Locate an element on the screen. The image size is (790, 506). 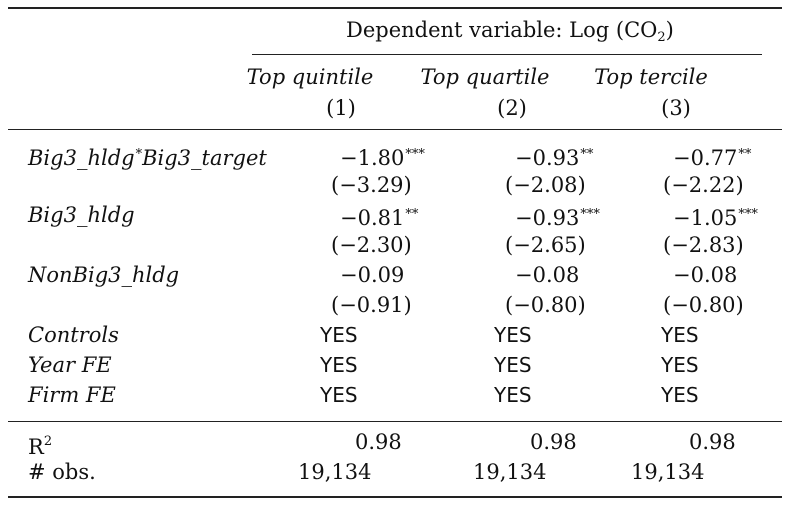
coef-cell: −1.05*** is located at coordinates (715, 218).